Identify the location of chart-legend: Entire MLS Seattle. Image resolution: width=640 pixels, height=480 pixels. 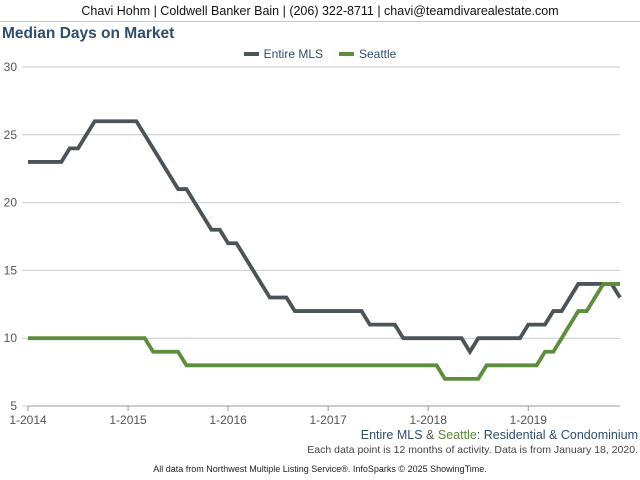
(320, 54).